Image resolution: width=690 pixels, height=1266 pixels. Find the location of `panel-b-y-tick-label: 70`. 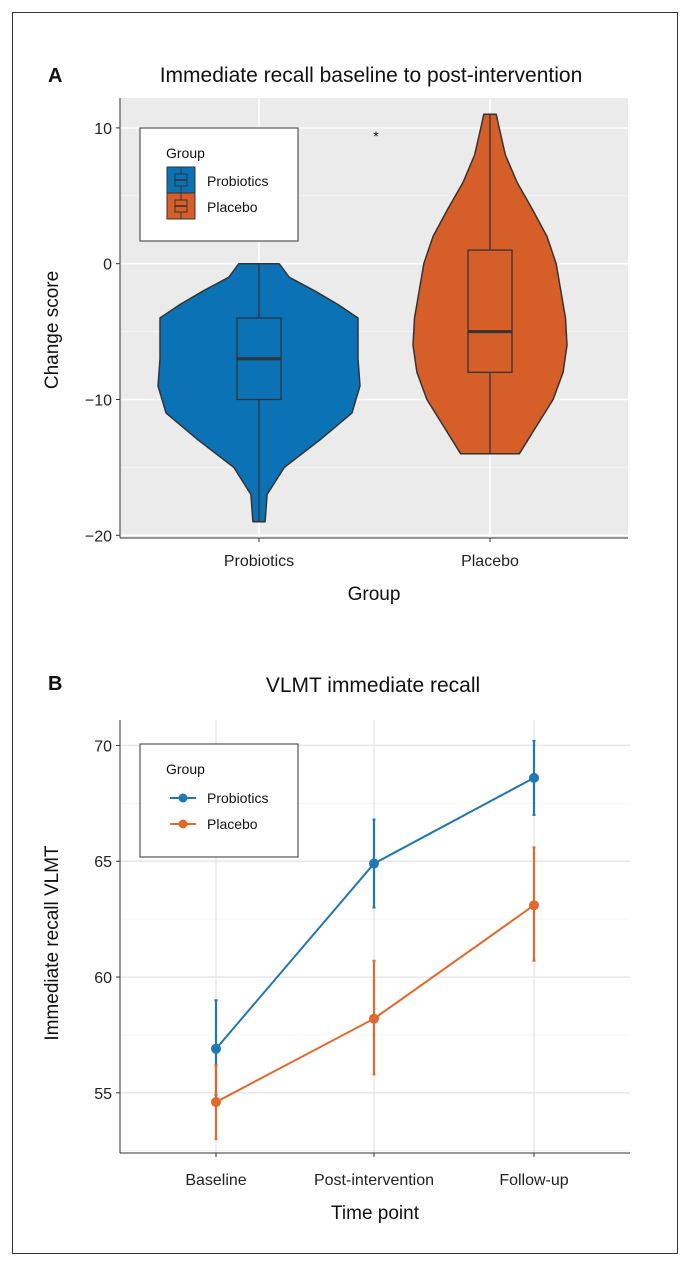

panel-b-y-tick-label: 70 is located at coordinates (103, 746).